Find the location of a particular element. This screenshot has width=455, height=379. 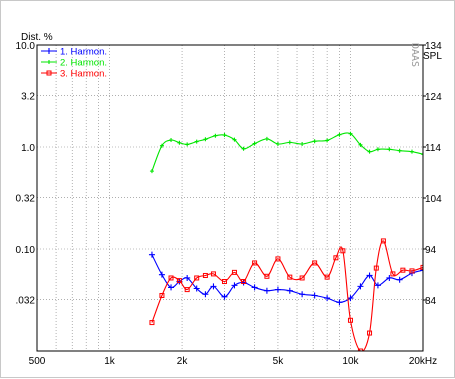

y-axis-label-right: SPL is located at coordinates (432, 56).